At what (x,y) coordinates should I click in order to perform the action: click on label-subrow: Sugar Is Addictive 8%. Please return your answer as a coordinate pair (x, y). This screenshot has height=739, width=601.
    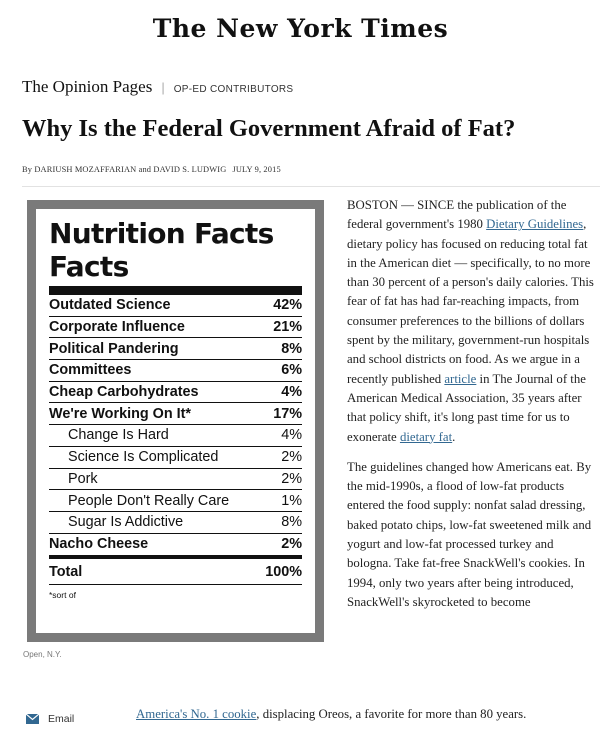
    Looking at the image, I should click on (175, 523).